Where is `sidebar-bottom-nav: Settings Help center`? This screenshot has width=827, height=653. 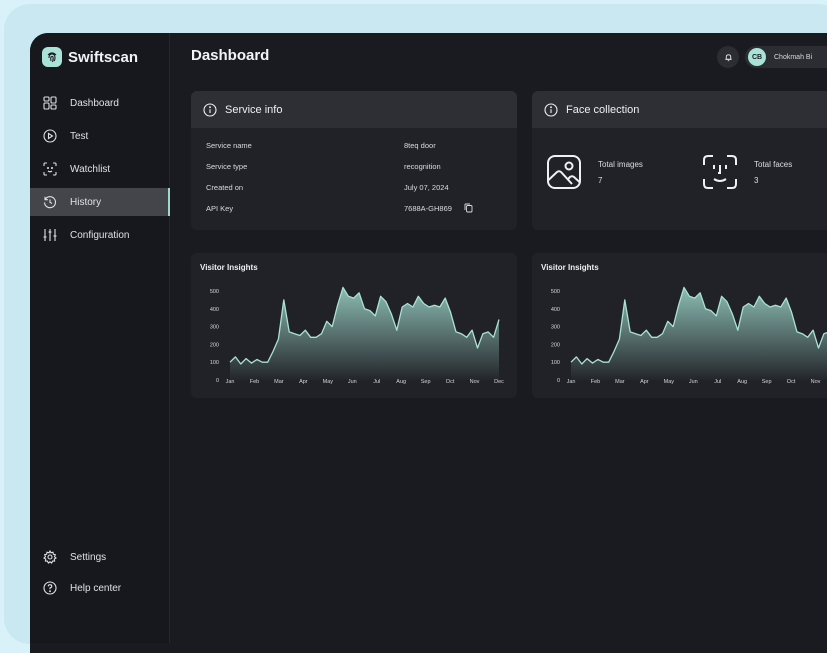
sidebar-bottom-nav: Settings Help center is located at coordinates (99, 574).